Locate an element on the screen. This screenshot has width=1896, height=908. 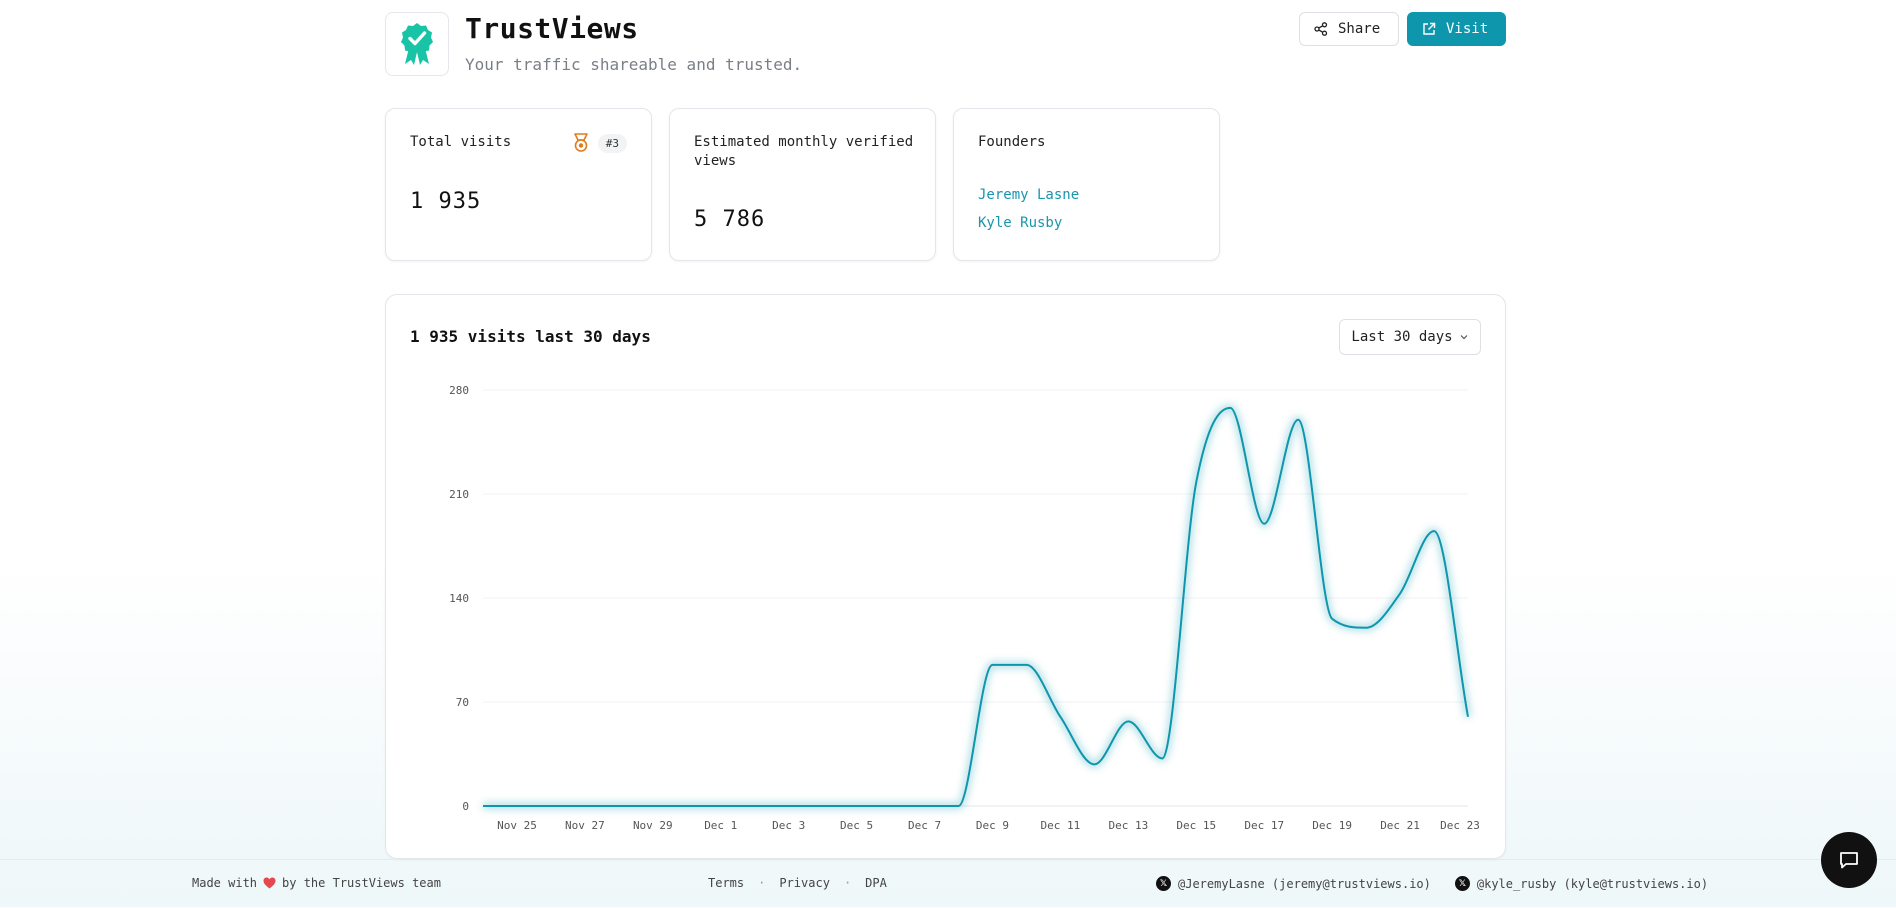
y-tick-label: 70 is located at coordinates (462, 702).